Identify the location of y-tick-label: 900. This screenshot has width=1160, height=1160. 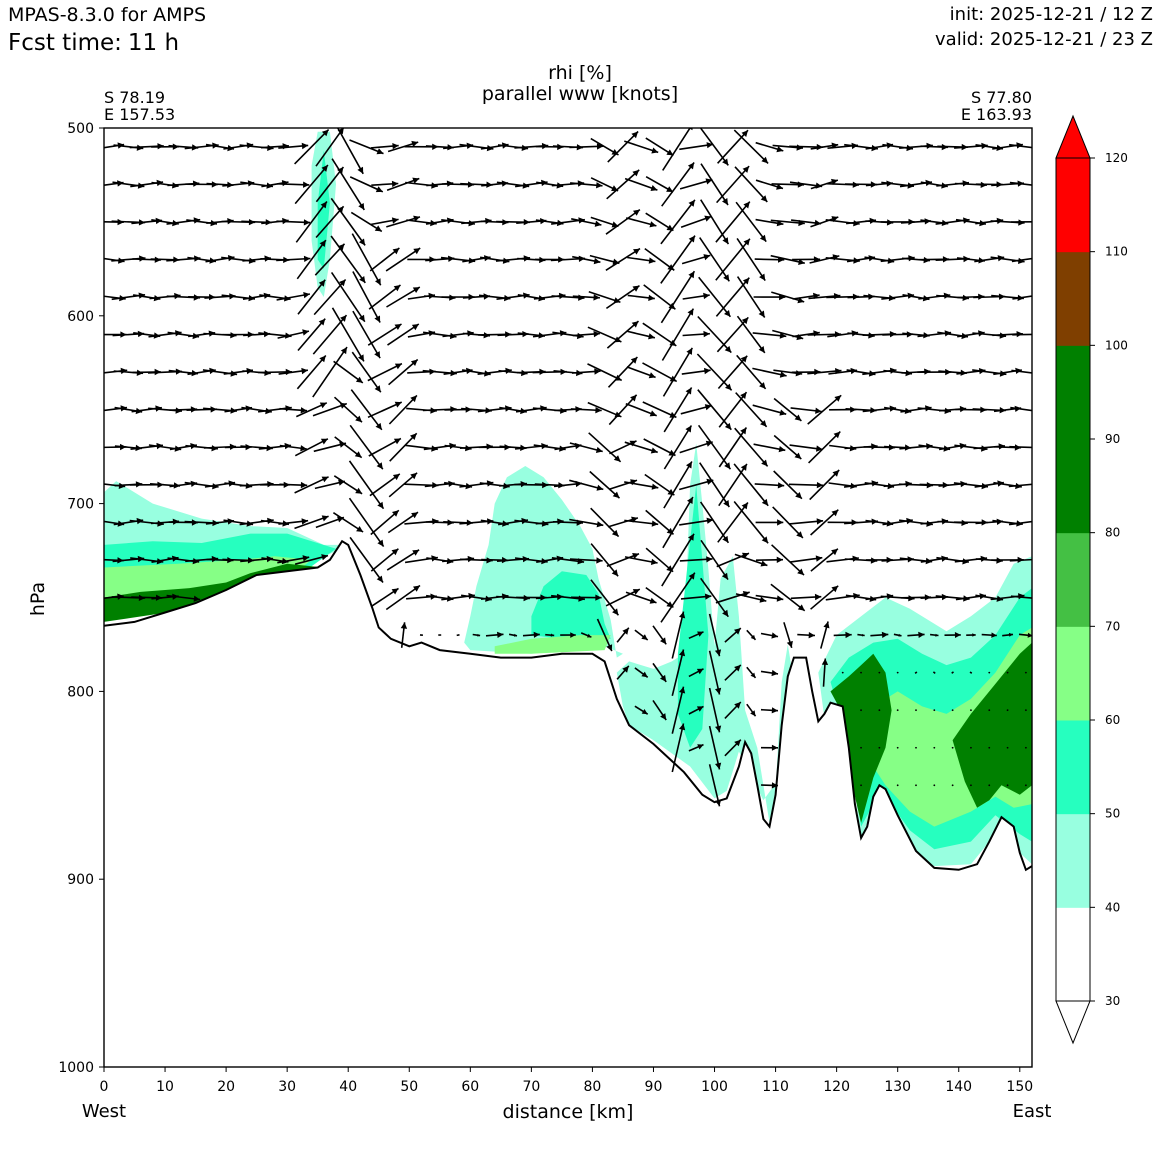
(80, 880).